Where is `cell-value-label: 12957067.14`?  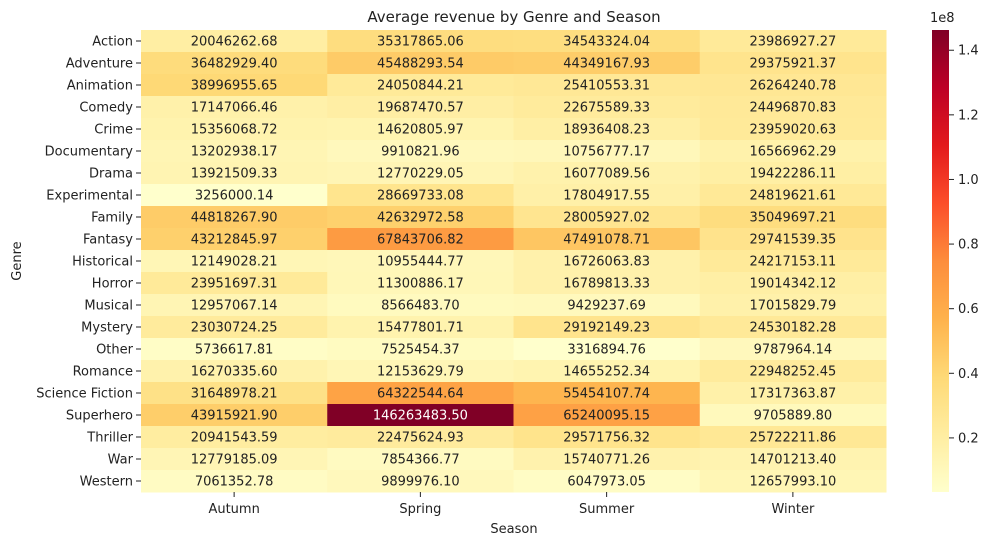
cell-value-label: 12957067.14 is located at coordinates (234, 306).